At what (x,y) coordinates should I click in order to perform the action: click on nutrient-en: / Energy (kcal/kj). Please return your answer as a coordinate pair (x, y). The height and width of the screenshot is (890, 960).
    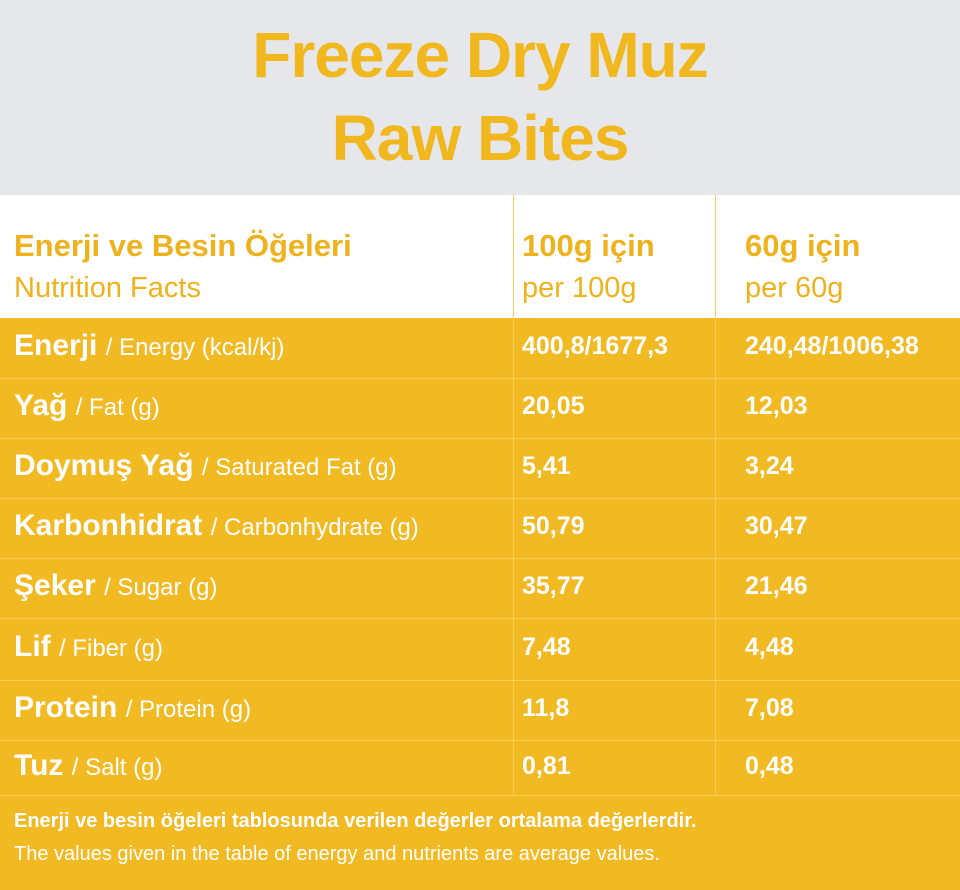
    Looking at the image, I should click on (195, 347).